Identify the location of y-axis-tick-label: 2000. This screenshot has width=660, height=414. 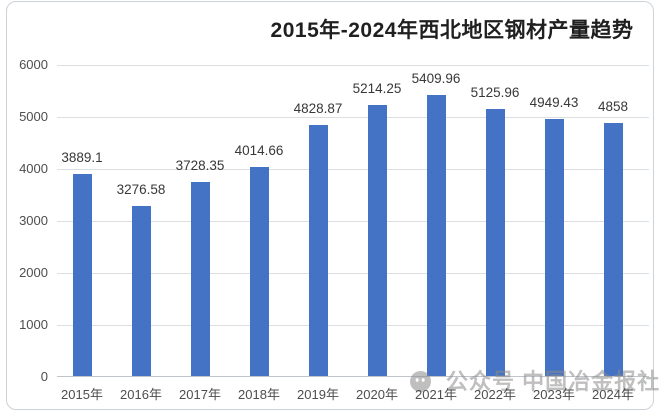
(33, 272).